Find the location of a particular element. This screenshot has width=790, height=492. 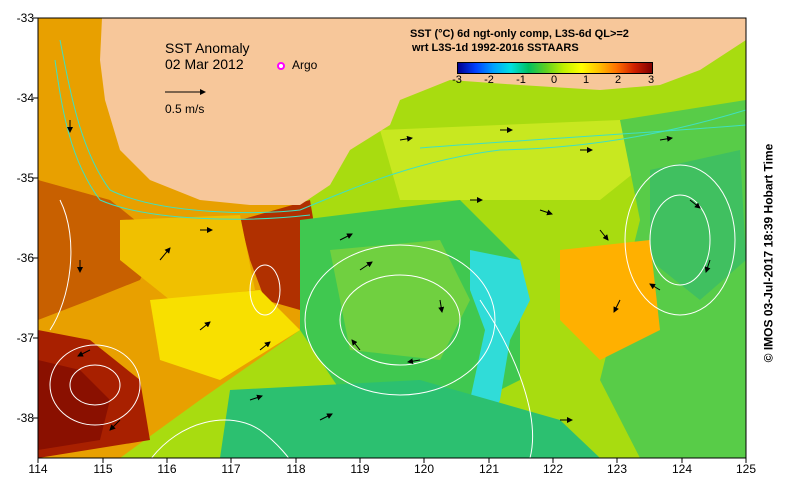

colorbar-tick: 0 is located at coordinates (554, 80).